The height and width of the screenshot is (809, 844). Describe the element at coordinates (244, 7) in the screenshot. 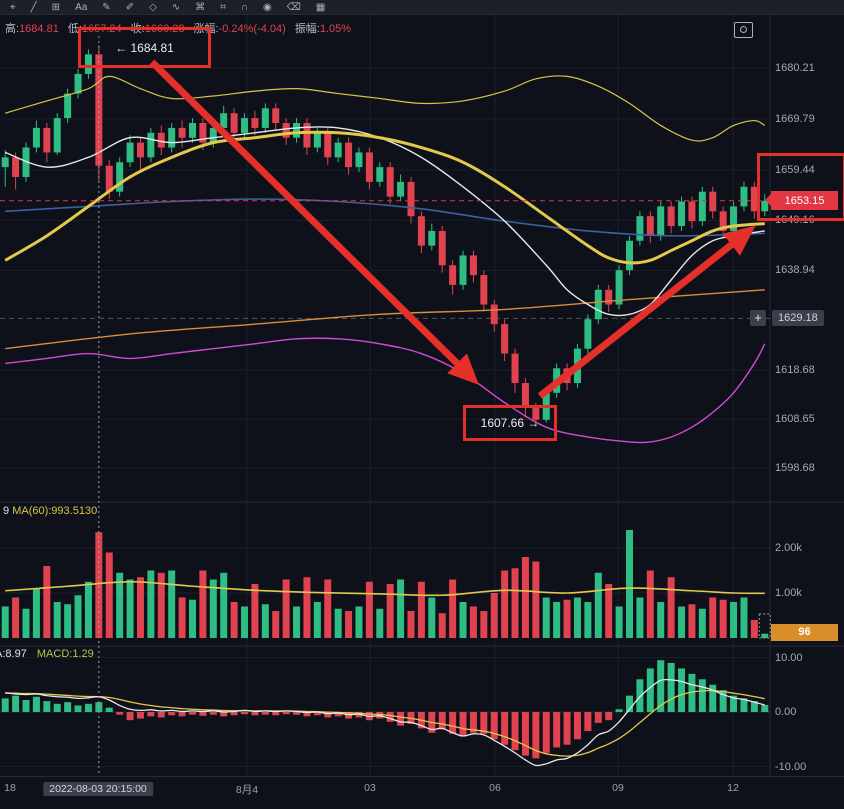

I see `magnet-tool-icon: ∩` at that location.